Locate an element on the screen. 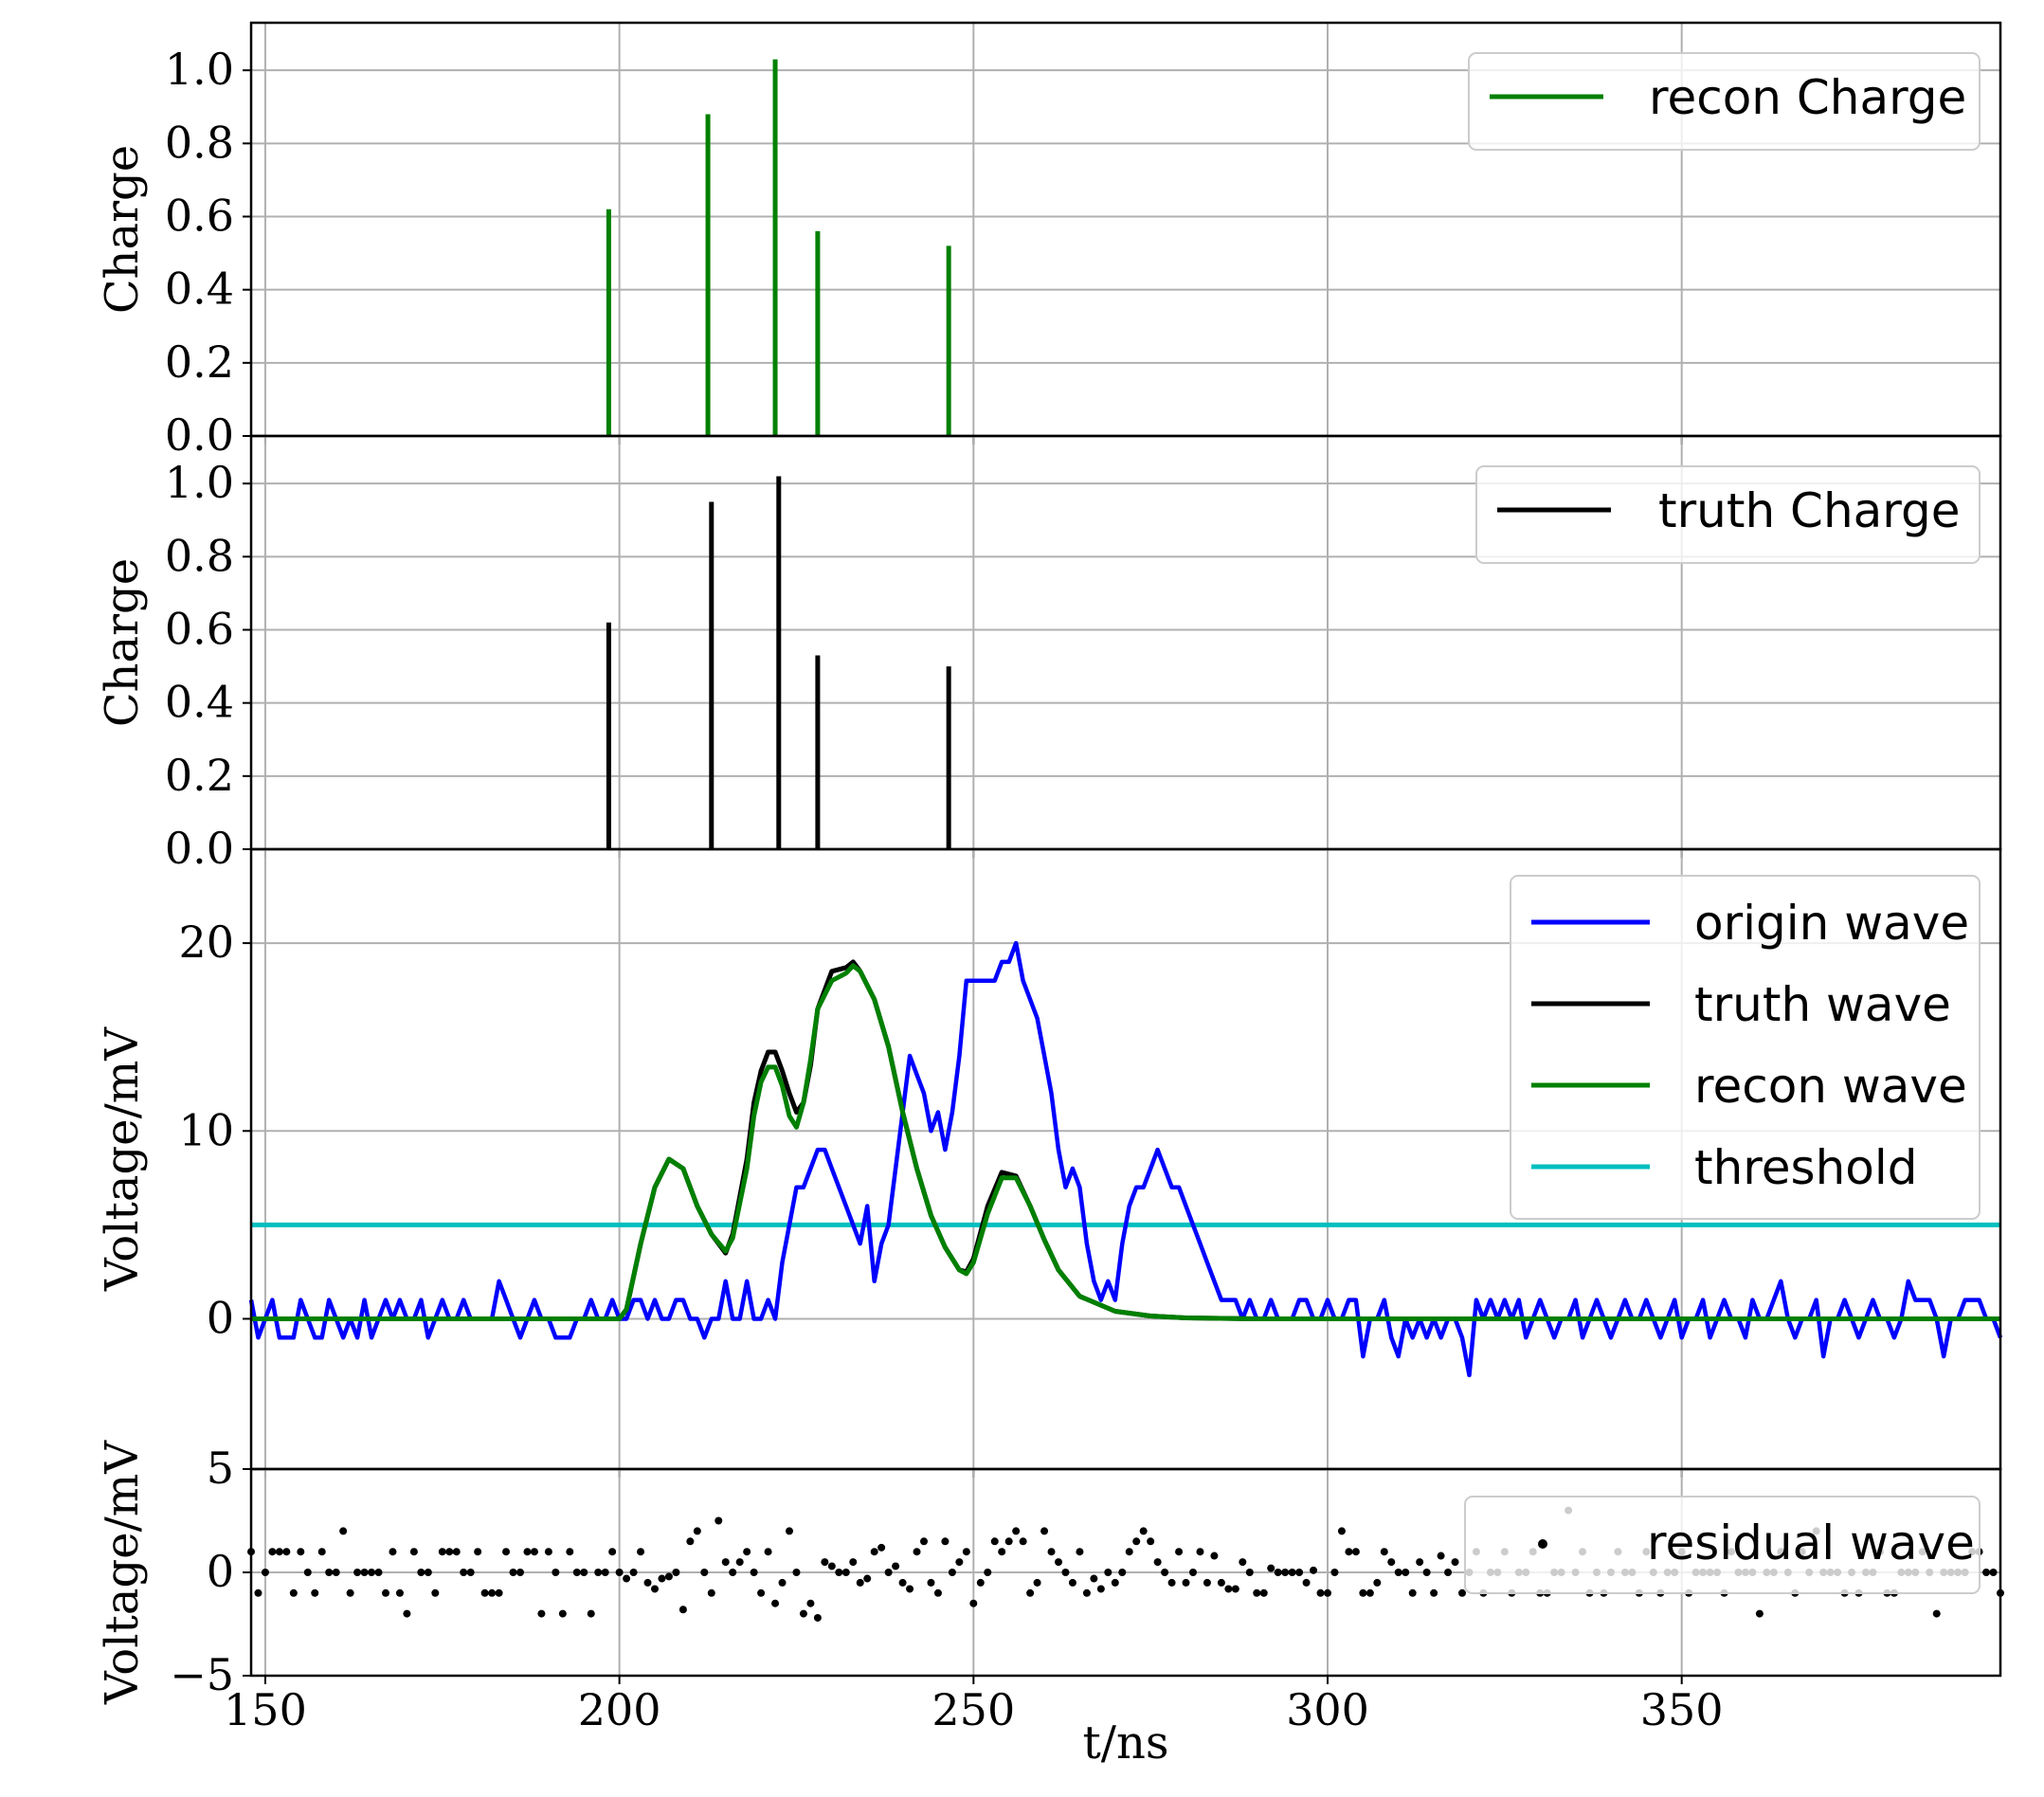  ytick-label: 0.2 is located at coordinates (199, 362).